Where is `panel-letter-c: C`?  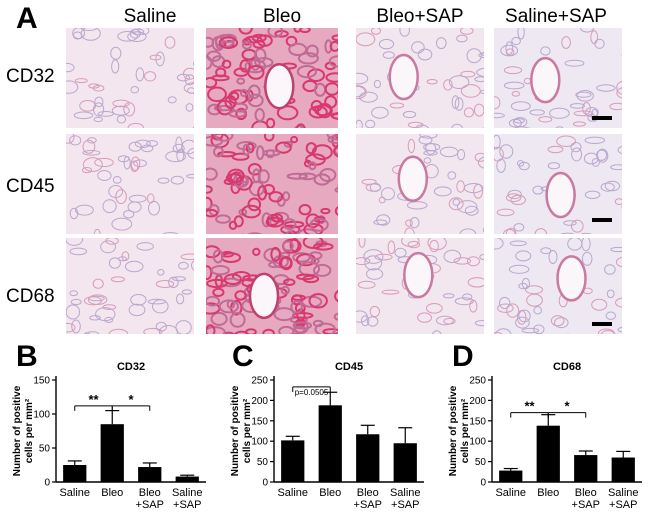 panel-letter-c: C is located at coordinates (243, 356).